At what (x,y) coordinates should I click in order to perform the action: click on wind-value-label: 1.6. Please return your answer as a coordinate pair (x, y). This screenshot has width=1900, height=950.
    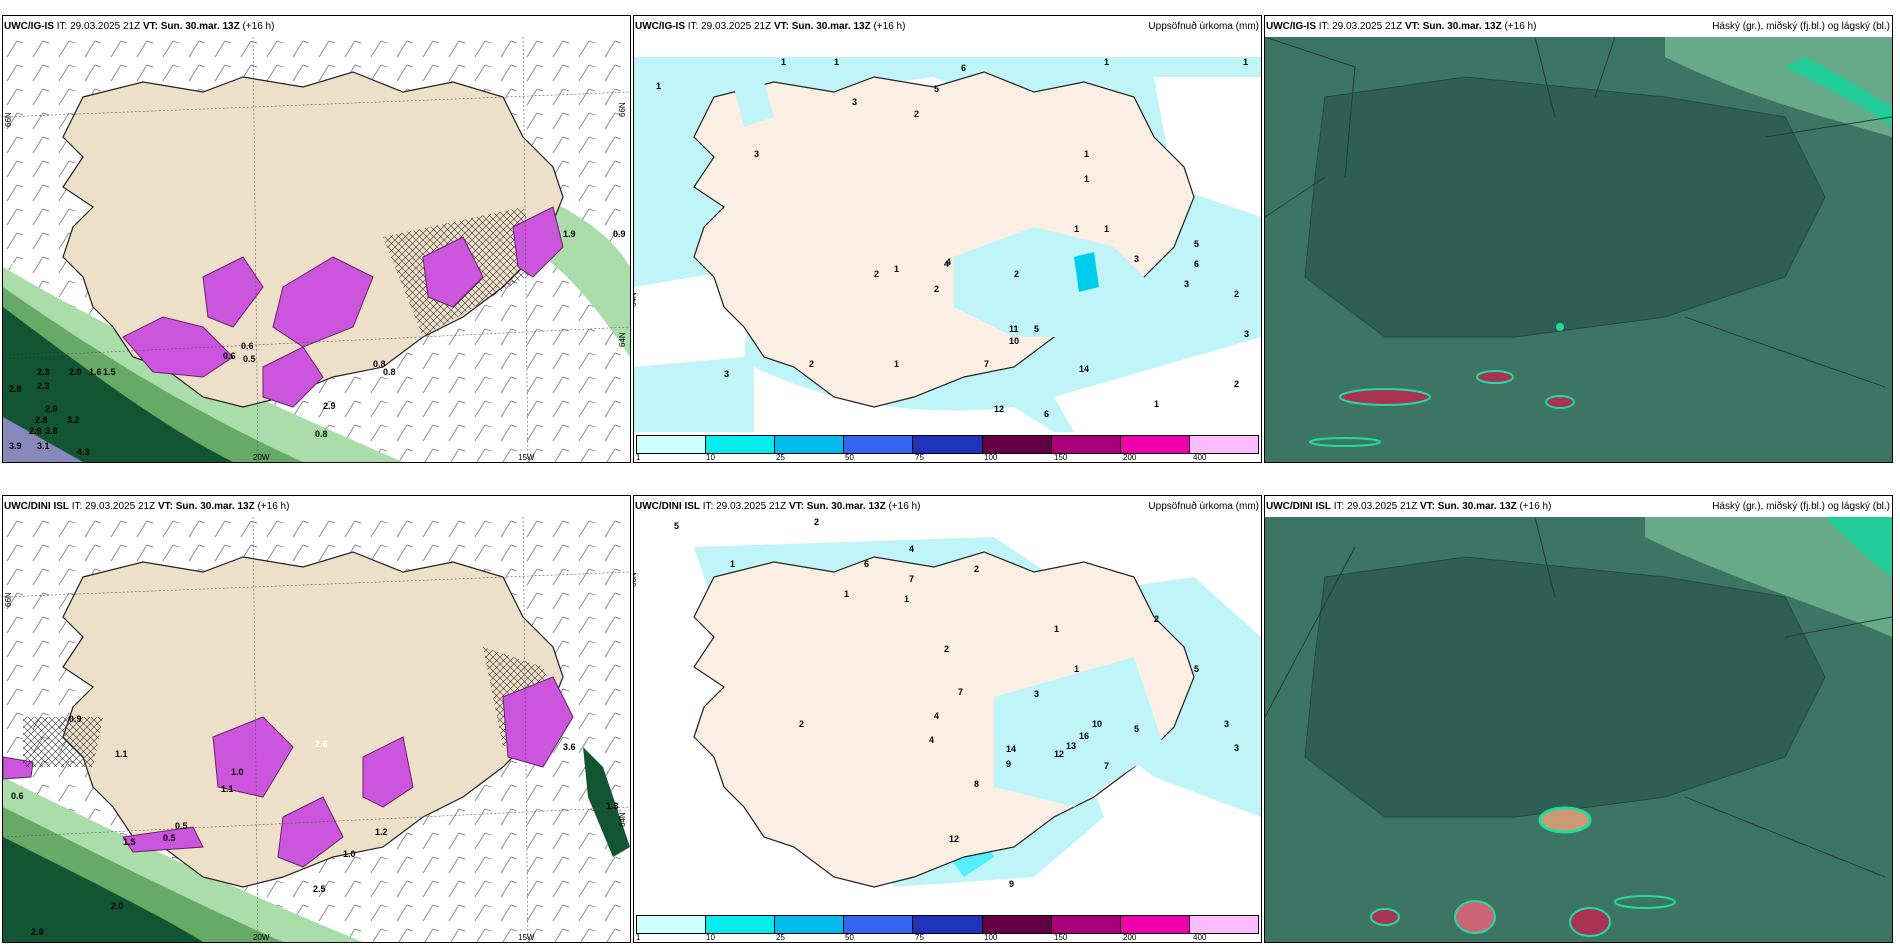
    Looking at the image, I should click on (95, 372).